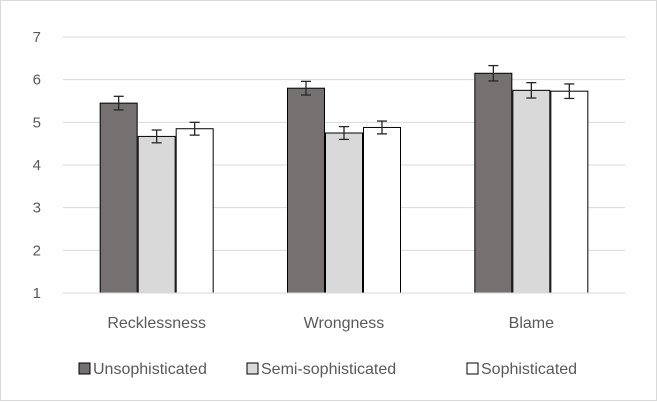  I want to click on y-tick-label: 2, so click(37, 250).